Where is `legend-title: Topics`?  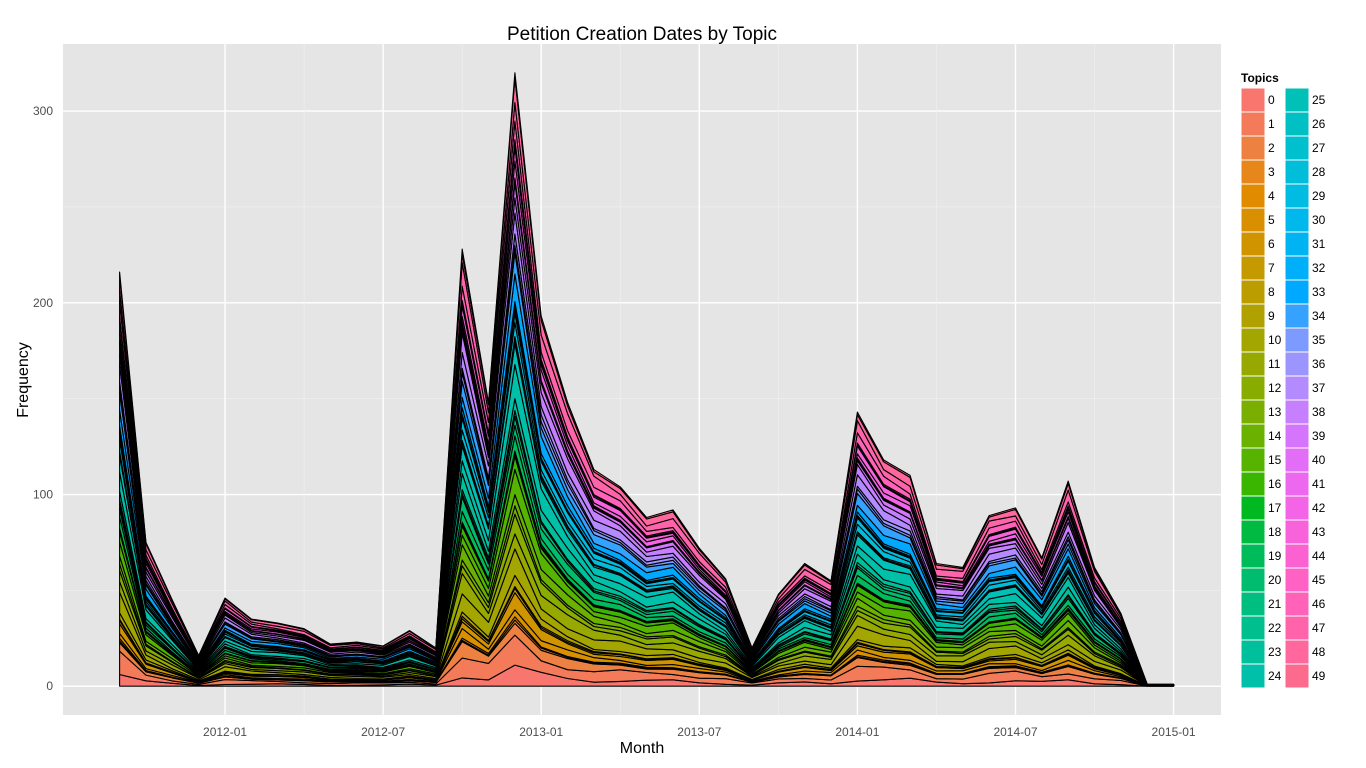
legend-title: Topics is located at coordinates (1260, 78).